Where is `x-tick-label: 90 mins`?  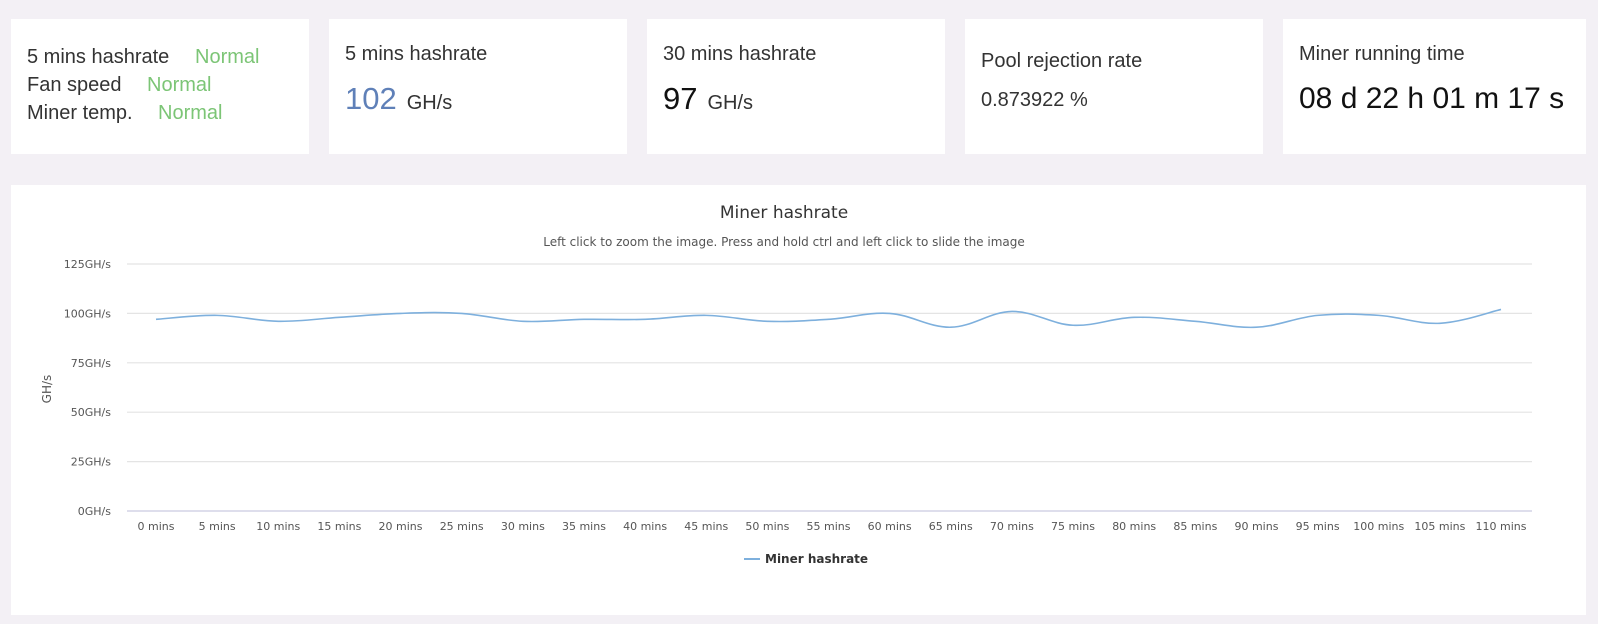
x-tick-label: 90 mins is located at coordinates (1256, 526).